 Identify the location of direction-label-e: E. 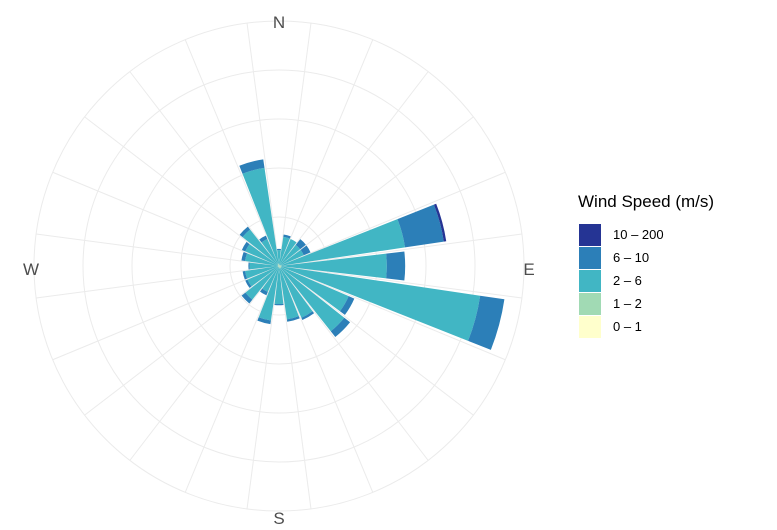
(528, 269).